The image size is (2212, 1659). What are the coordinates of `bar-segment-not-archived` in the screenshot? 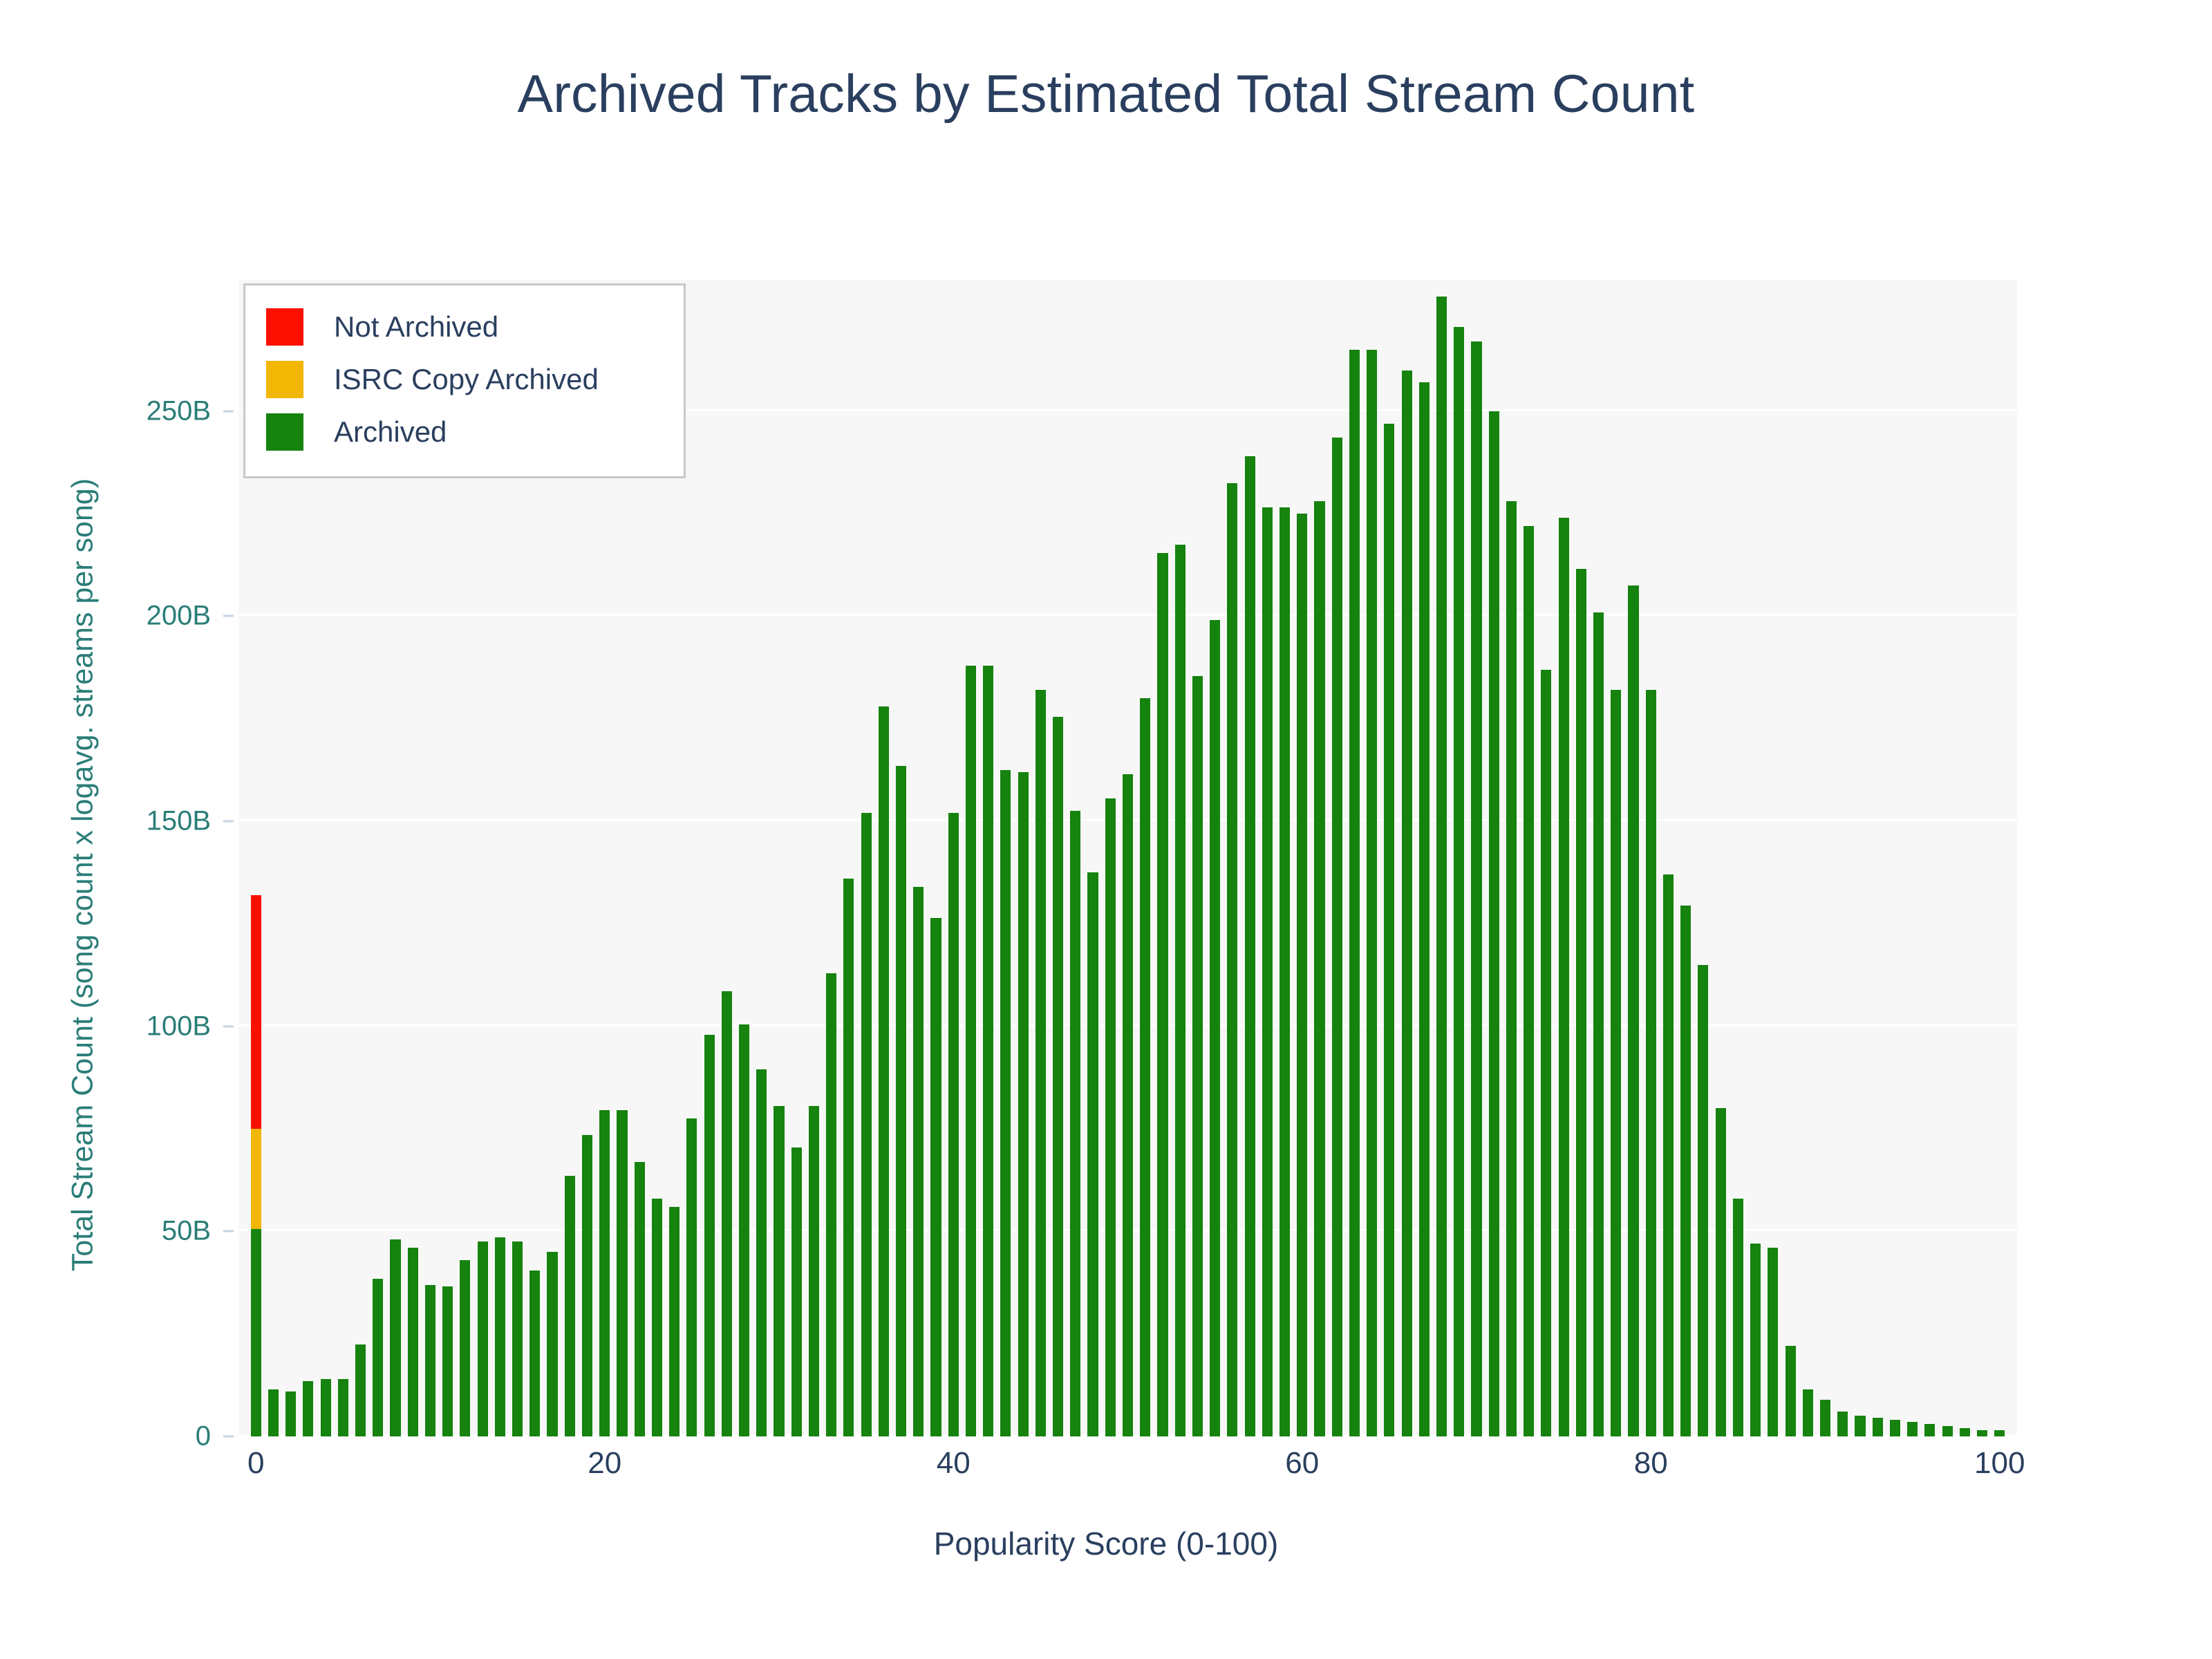 It's located at (256, 1012).